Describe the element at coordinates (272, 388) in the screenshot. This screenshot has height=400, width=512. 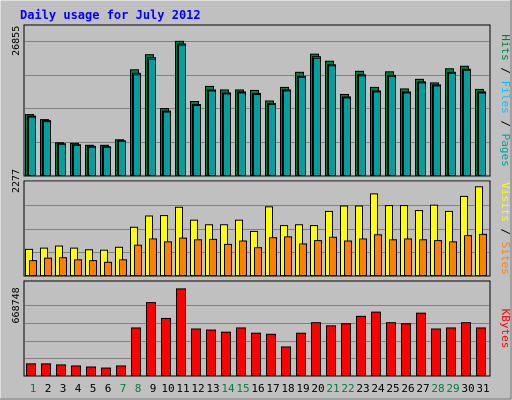
I see `x-tick-label: 17` at that location.